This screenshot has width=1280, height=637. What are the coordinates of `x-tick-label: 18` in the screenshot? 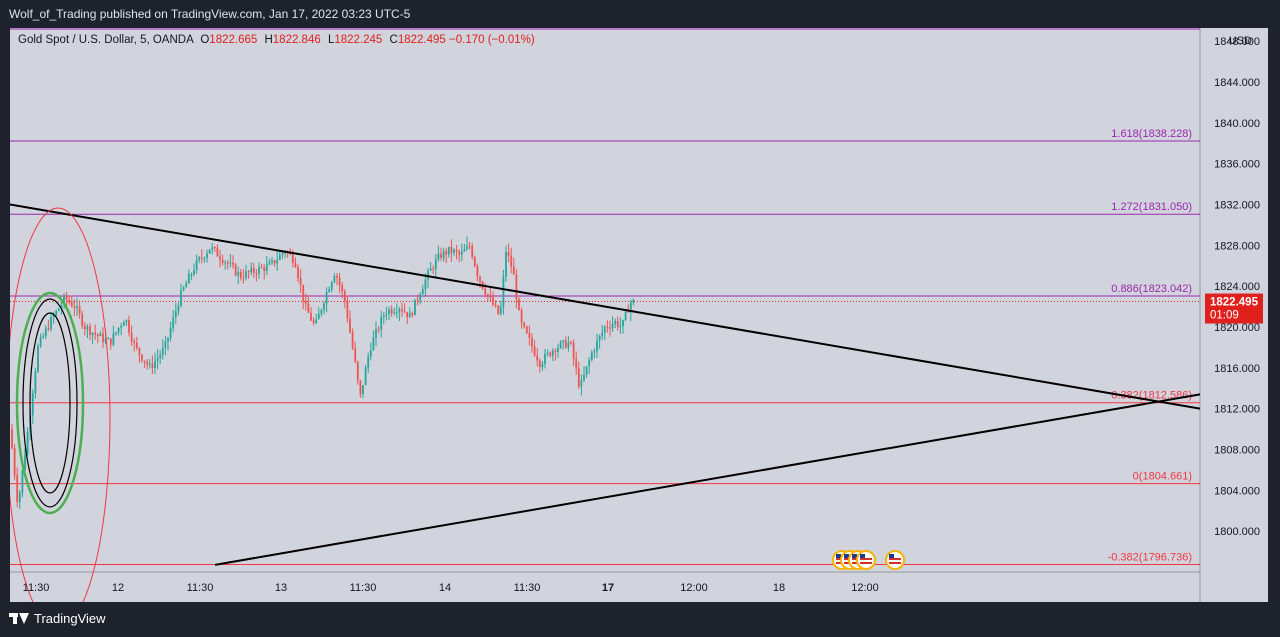 It's located at (779, 588).